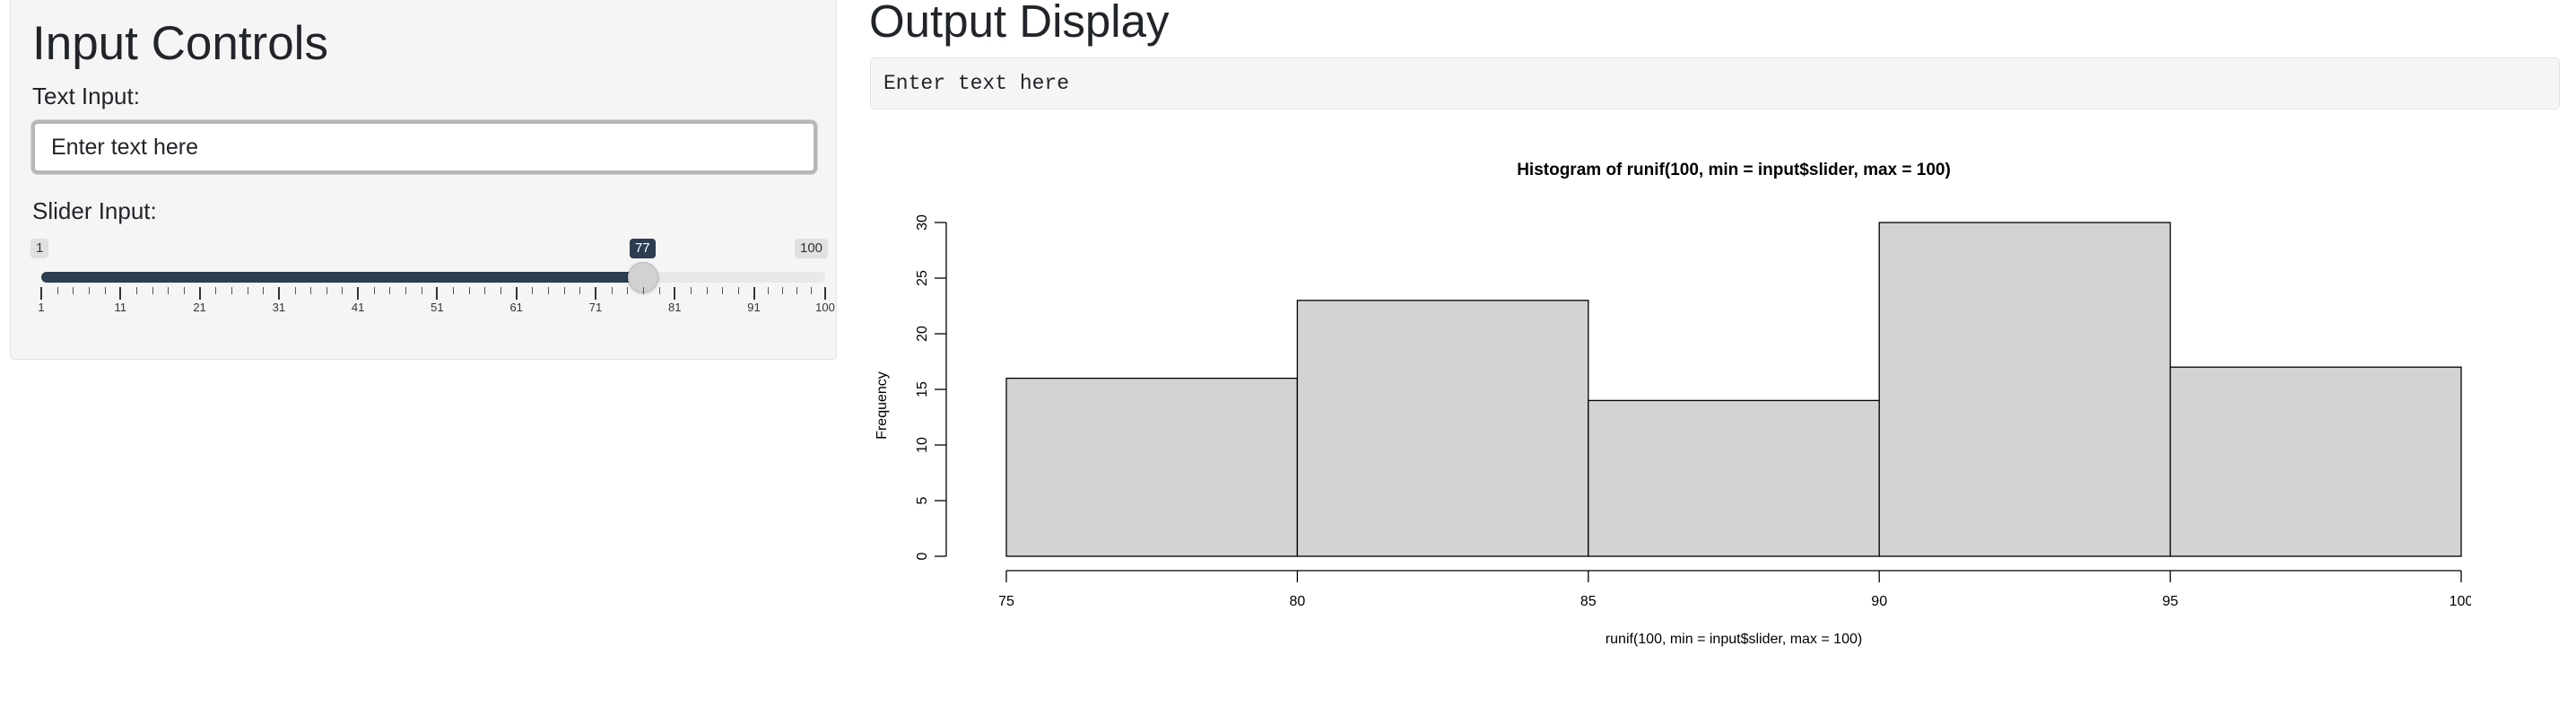 The image size is (2576, 707). I want to click on slider-tick-label: 41, so click(358, 307).